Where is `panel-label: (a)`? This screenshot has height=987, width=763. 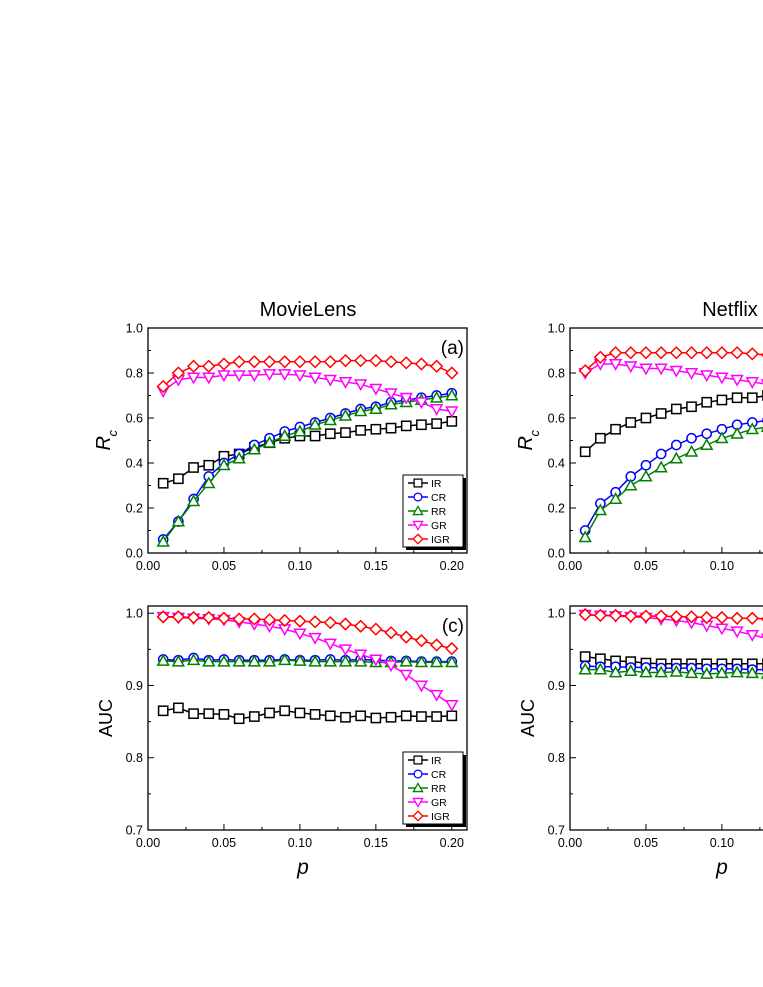 panel-label: (a) is located at coordinates (452, 348).